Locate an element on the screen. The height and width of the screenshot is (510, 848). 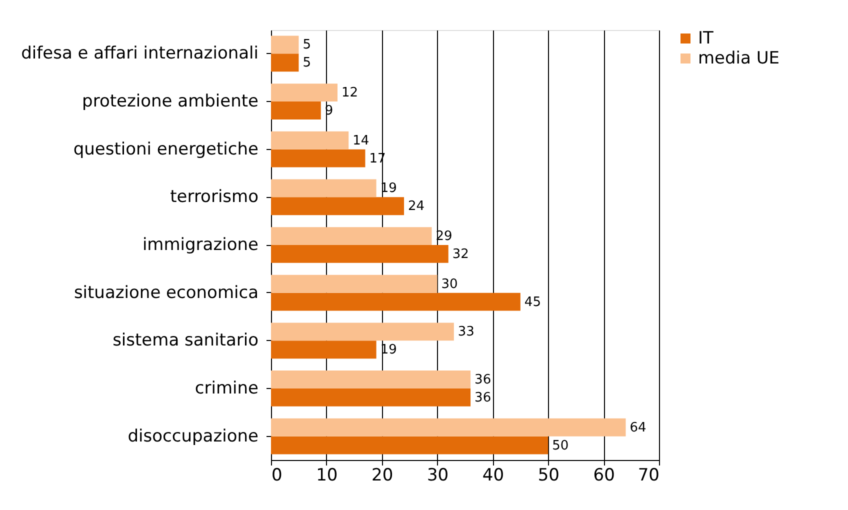
y-tick-label: sistema sanitario is located at coordinates (185, 340).